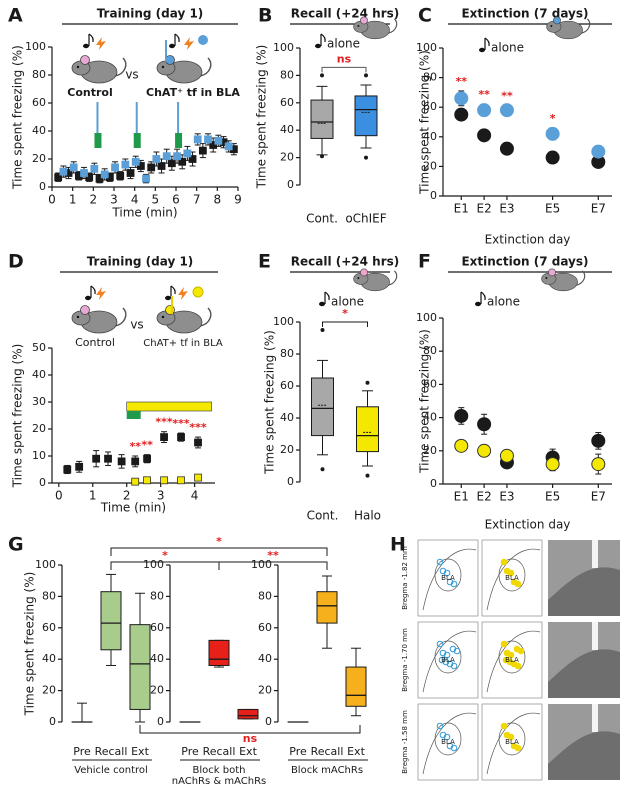  Describe the element at coordinates (344, 69) in the screenshot. I see `comparison-bracket` at that location.